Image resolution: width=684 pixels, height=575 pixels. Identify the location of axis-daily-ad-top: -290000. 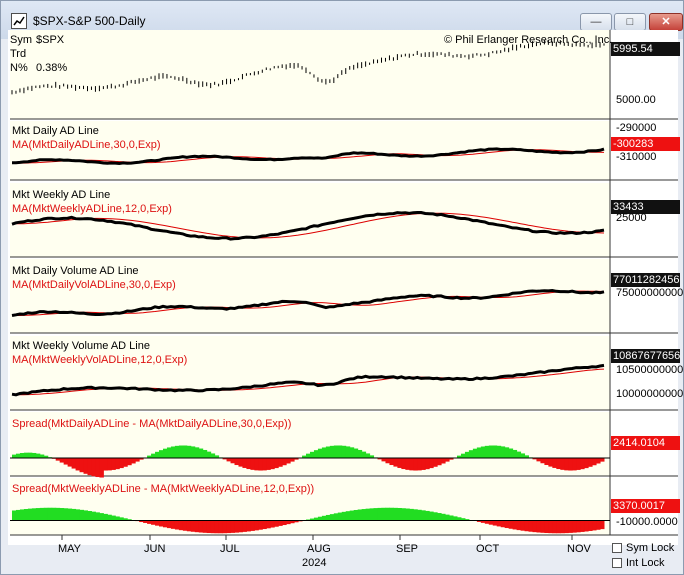
(636, 128).